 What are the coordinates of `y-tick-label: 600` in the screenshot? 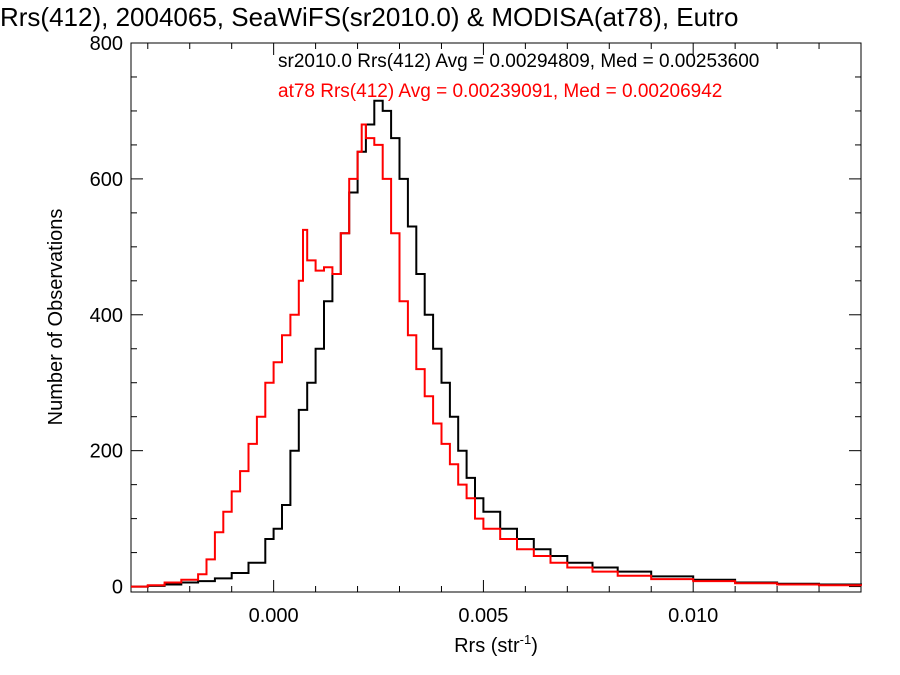 It's located at (106, 180).